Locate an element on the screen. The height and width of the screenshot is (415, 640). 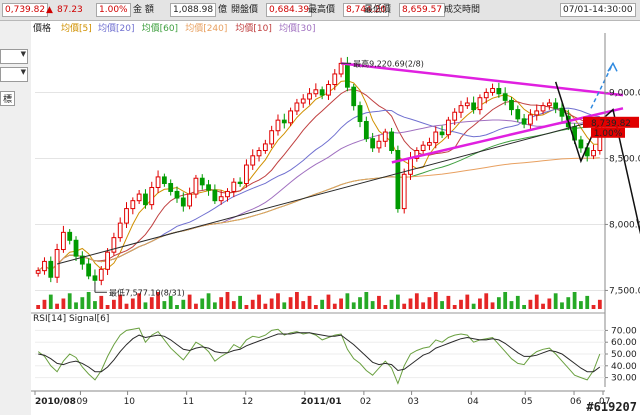
time-tick-label: 12 is located at coordinates (247, 402).